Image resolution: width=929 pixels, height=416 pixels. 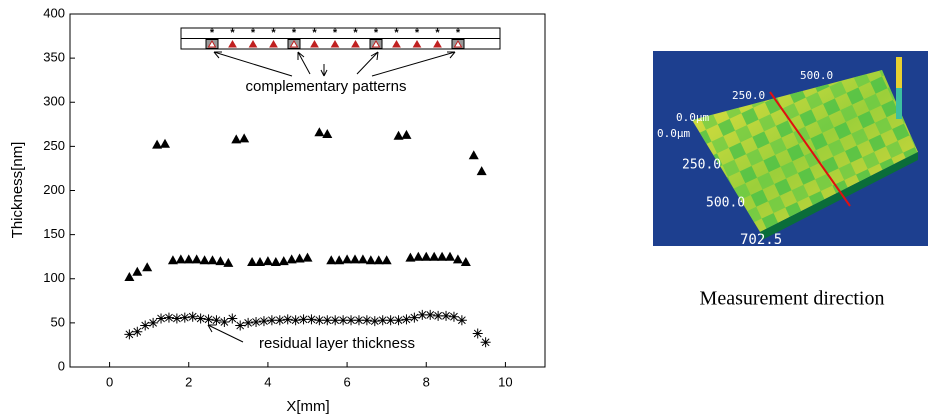 I want to click on image-label: 500.0, so click(x=725, y=203).